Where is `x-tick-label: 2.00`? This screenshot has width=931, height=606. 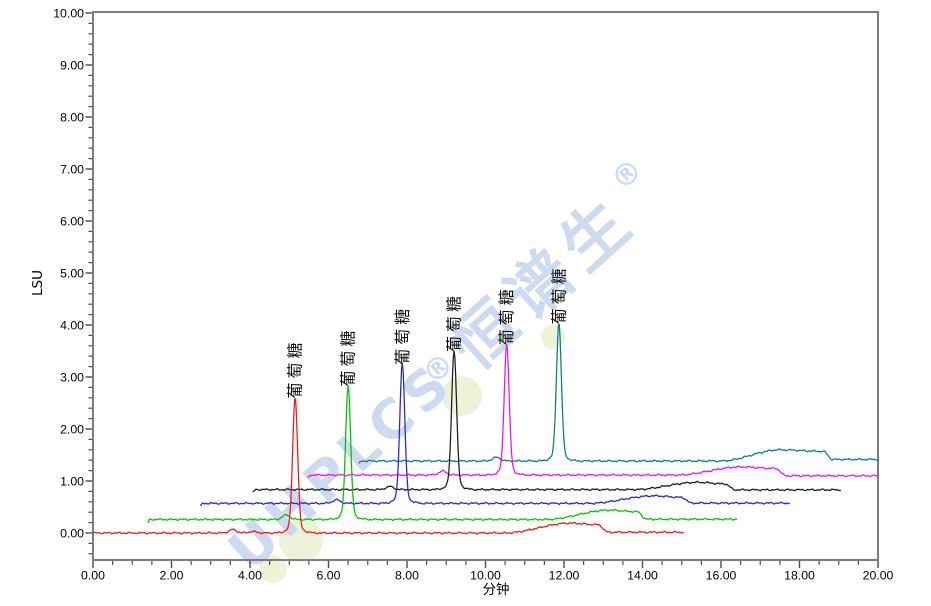
x-tick-label: 2.00 is located at coordinates (172, 576).